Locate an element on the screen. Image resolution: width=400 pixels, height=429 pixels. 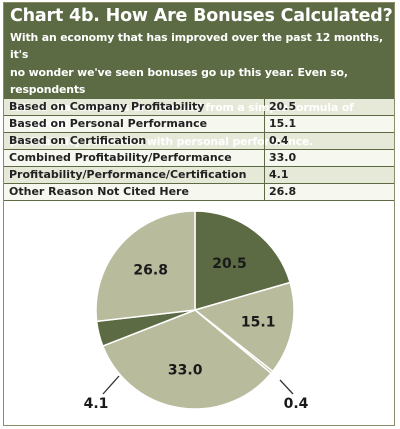
data-label-3: 33.0 is located at coordinates (185, 371).